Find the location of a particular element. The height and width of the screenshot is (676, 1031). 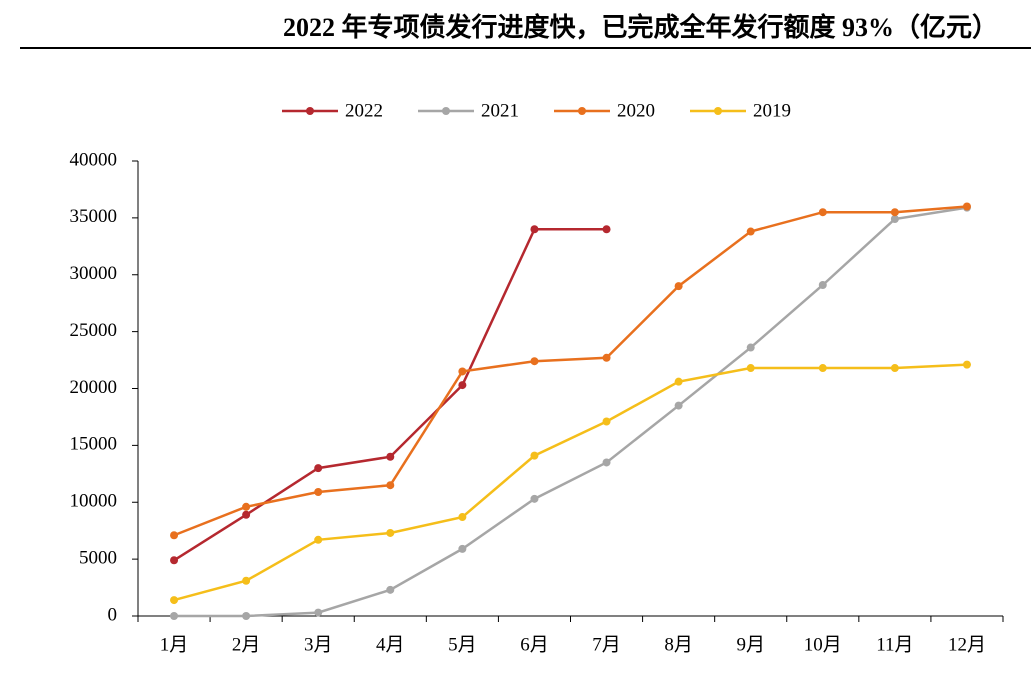

x-tick-label: 8月 is located at coordinates (678, 644).